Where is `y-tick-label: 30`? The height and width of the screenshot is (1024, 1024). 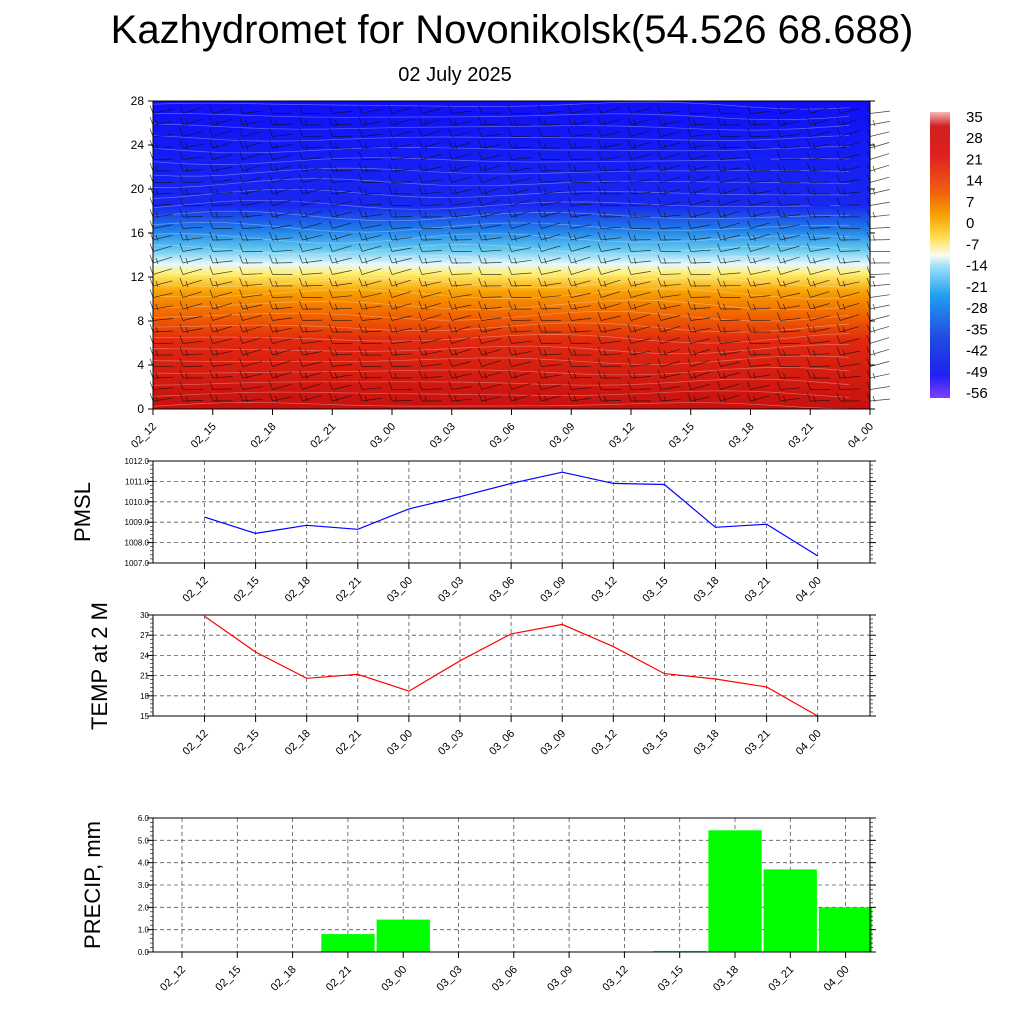 y-tick-label: 30 is located at coordinates (144, 615).